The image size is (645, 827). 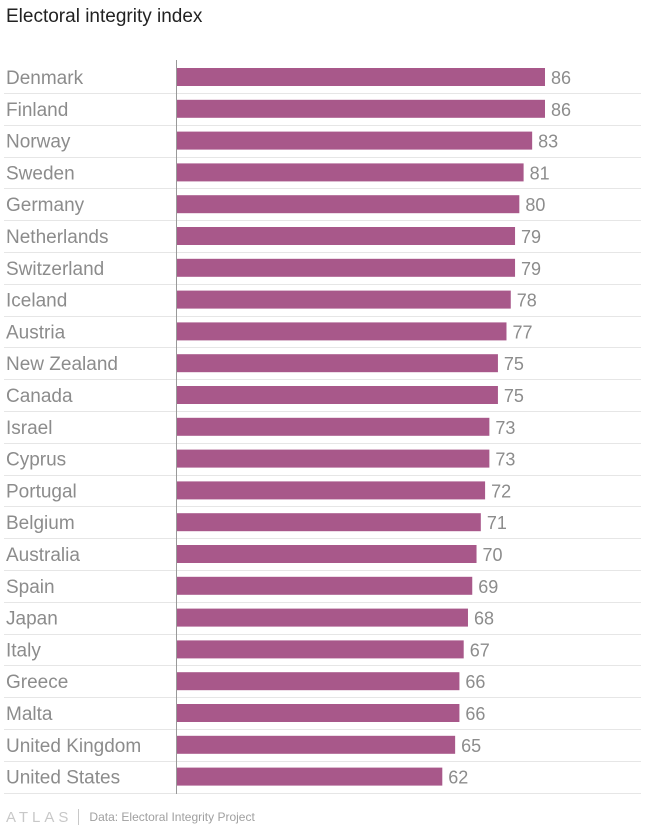 What do you see at coordinates (493, 555) in the screenshot?
I see `data-label: 70` at bounding box center [493, 555].